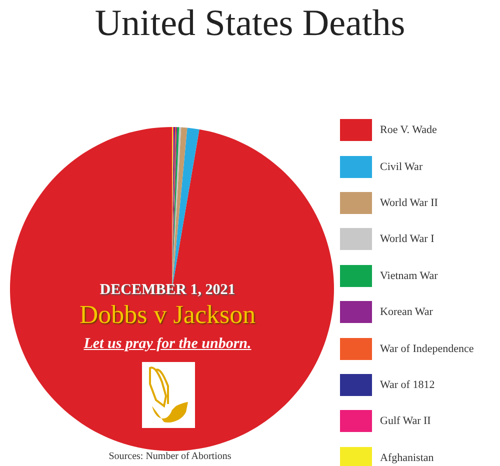 Image resolution: width=500 pixels, height=466 pixels. Describe the element at coordinates (409, 276) in the screenshot. I see `legend-label: Vietnam War` at that location.